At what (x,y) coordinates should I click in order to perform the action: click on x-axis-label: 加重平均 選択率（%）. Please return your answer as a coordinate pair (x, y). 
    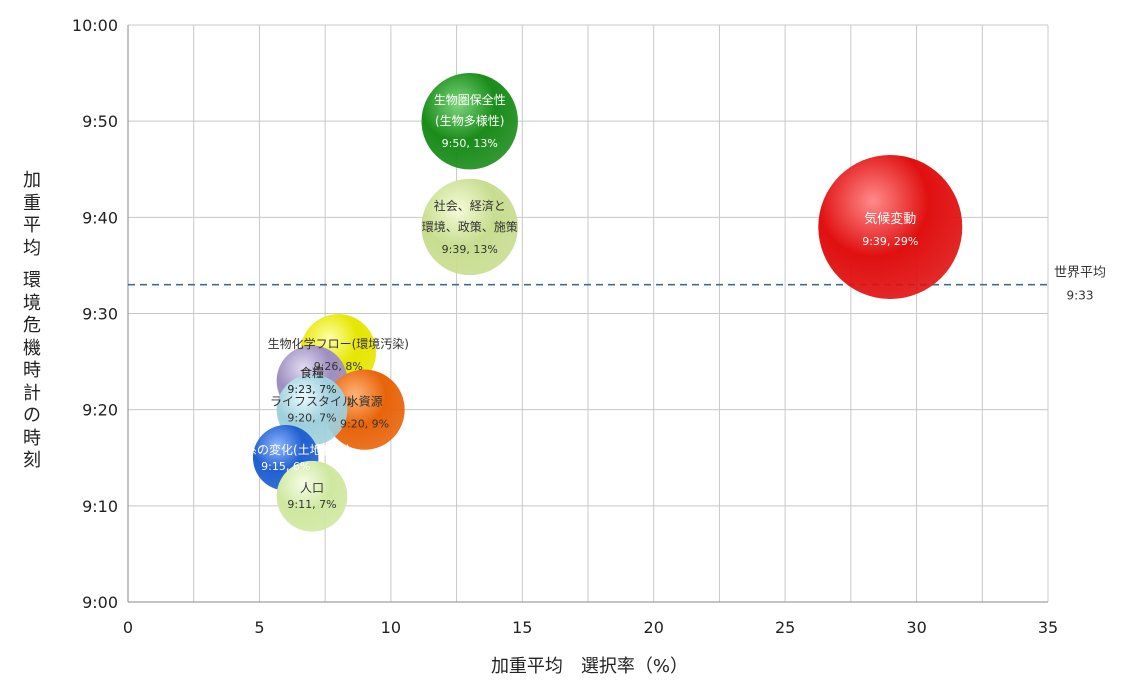
    Looking at the image, I should click on (589, 666).